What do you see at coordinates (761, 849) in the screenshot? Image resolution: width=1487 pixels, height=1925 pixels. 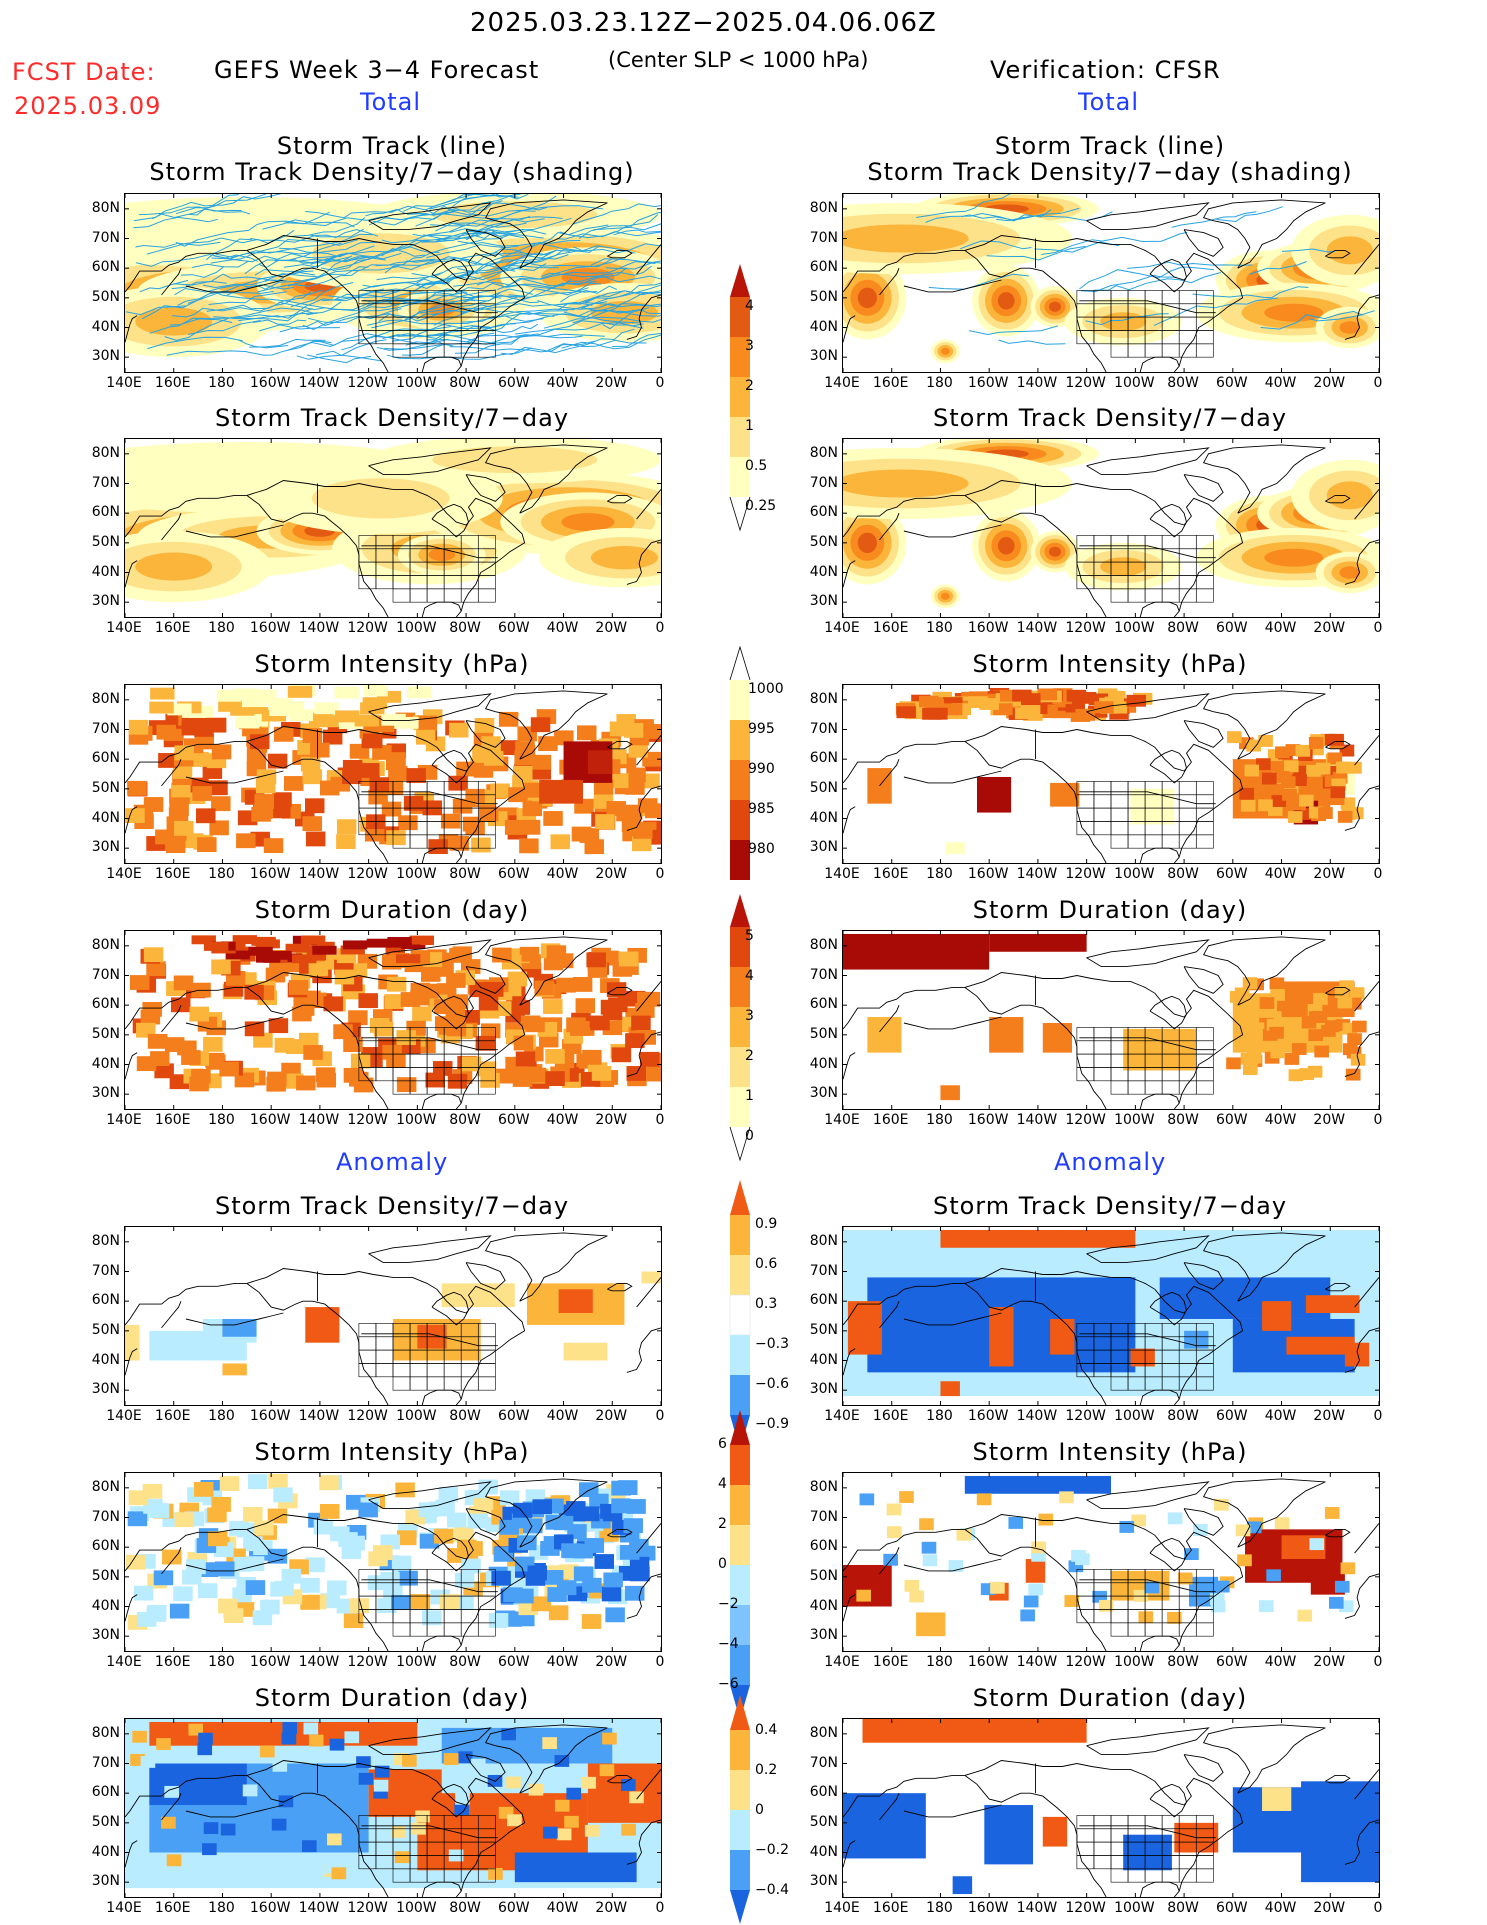 I see `cb-label: 980` at bounding box center [761, 849].